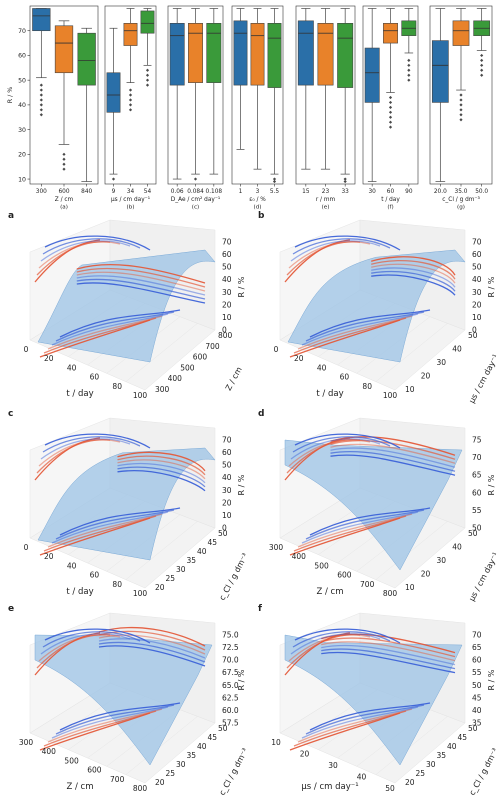 The width and height of the screenshot is (500, 800). I want to click on panel-sublabel: (f), so click(390, 208).